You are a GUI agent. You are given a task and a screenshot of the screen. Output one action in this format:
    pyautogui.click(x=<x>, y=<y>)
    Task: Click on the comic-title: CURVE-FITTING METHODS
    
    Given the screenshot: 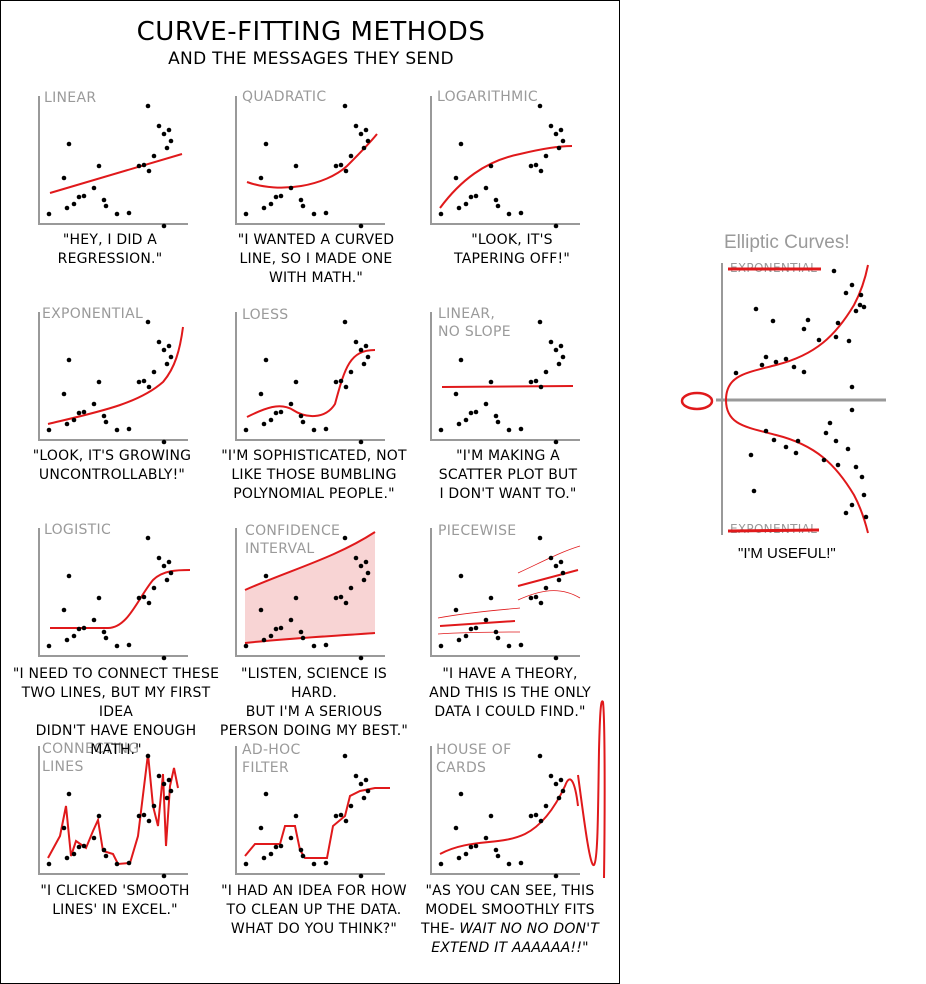 What is the action you would take?
    pyautogui.click(x=311, y=32)
    